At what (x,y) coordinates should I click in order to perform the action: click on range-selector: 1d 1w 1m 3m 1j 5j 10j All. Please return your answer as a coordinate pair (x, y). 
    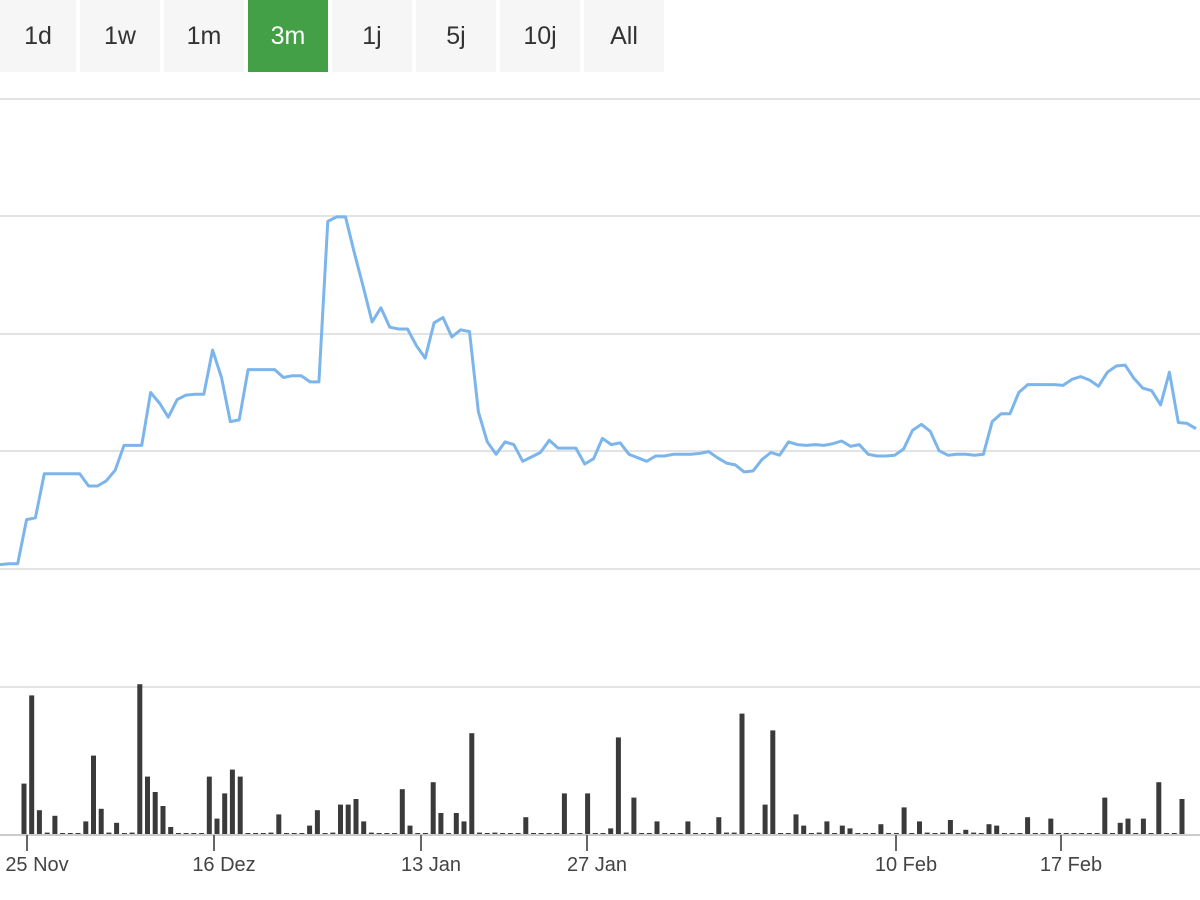
    Looking at the image, I should click on (334, 36).